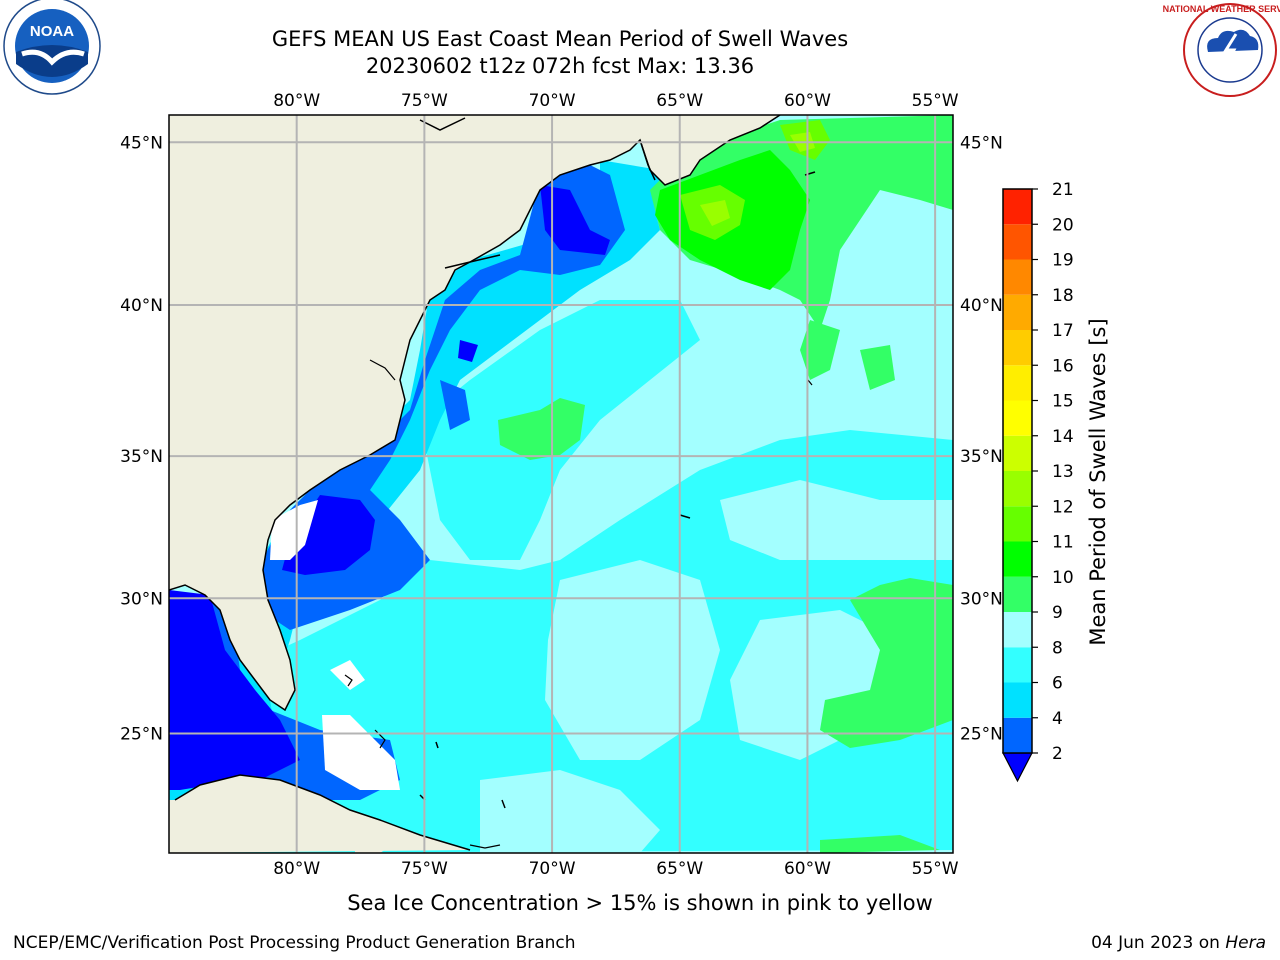  I want to click on colorbar-label: Mean Period of Swell Waves [s], so click(1098, 482).